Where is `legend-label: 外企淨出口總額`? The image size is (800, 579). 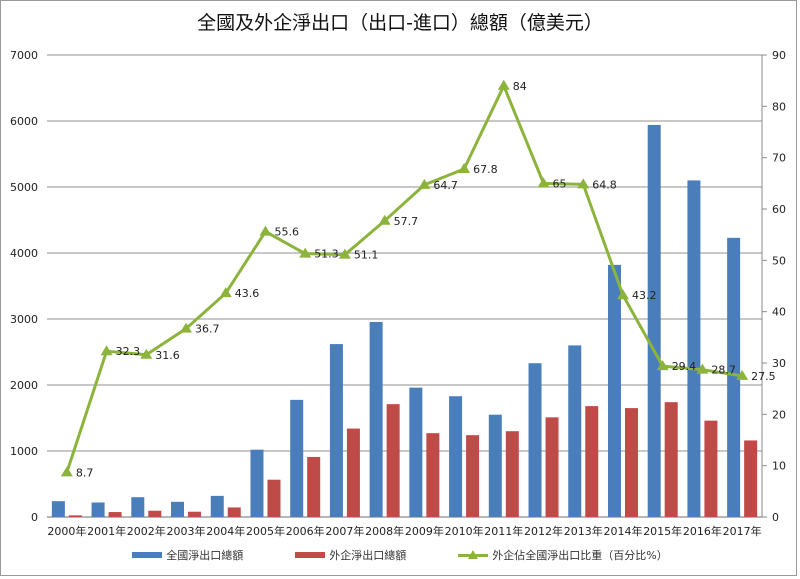 legend-label: 外企淨出口總額 is located at coordinates (368, 555).